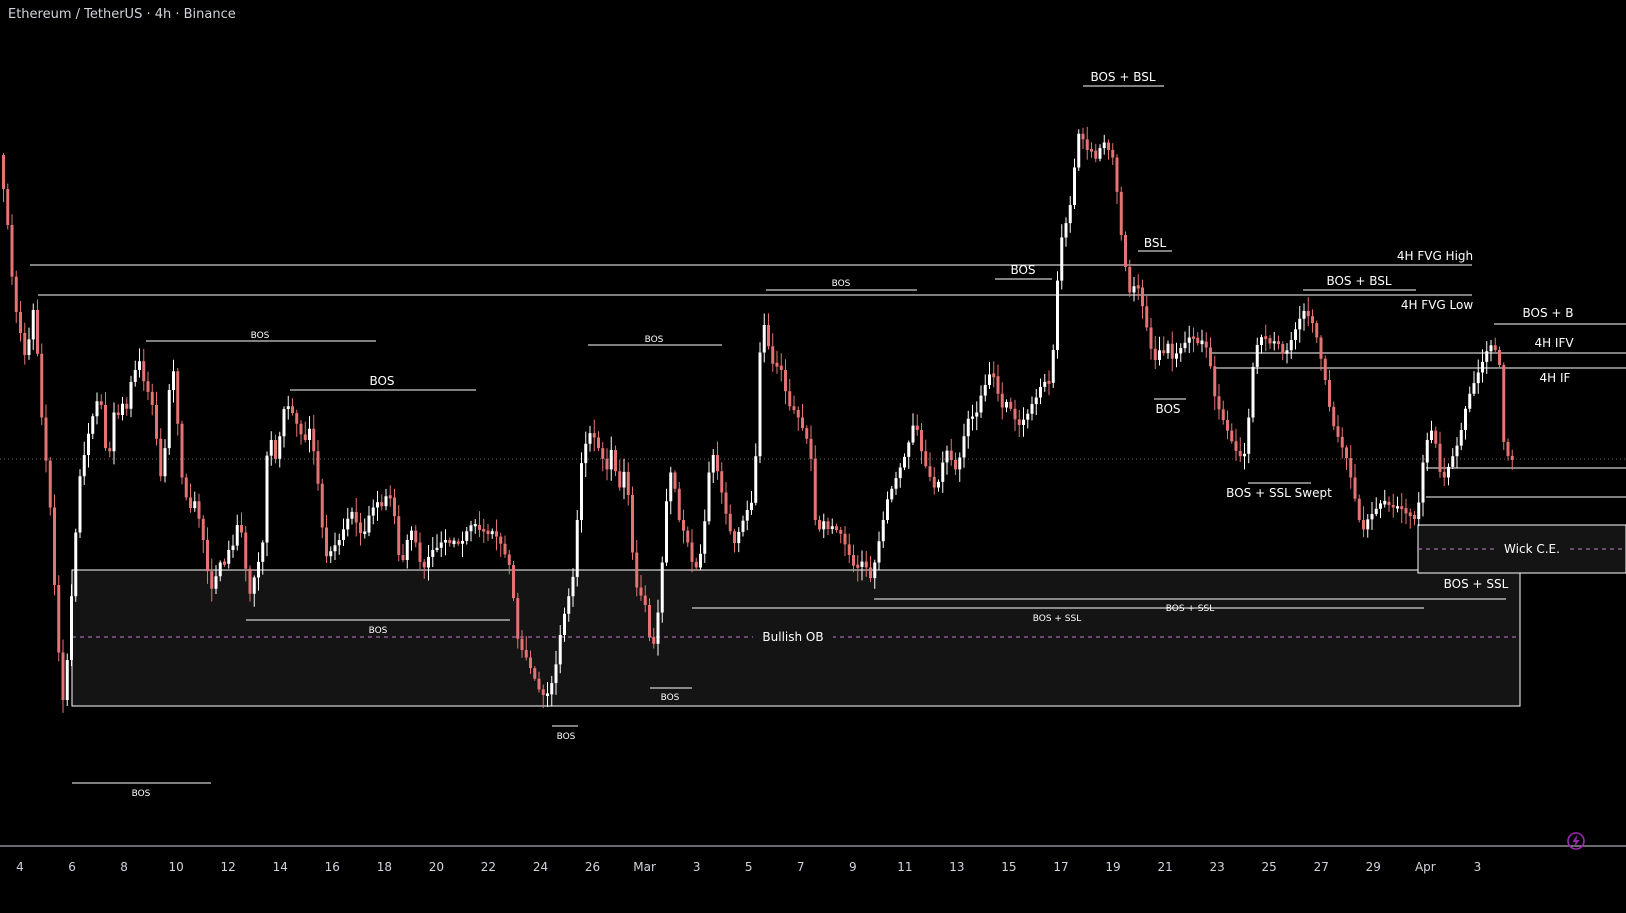 Image resolution: width=1626 pixels, height=913 pixels. Describe the element at coordinates (1435, 256) in the screenshot. I see `level-label-0: 4H FVG High` at that location.